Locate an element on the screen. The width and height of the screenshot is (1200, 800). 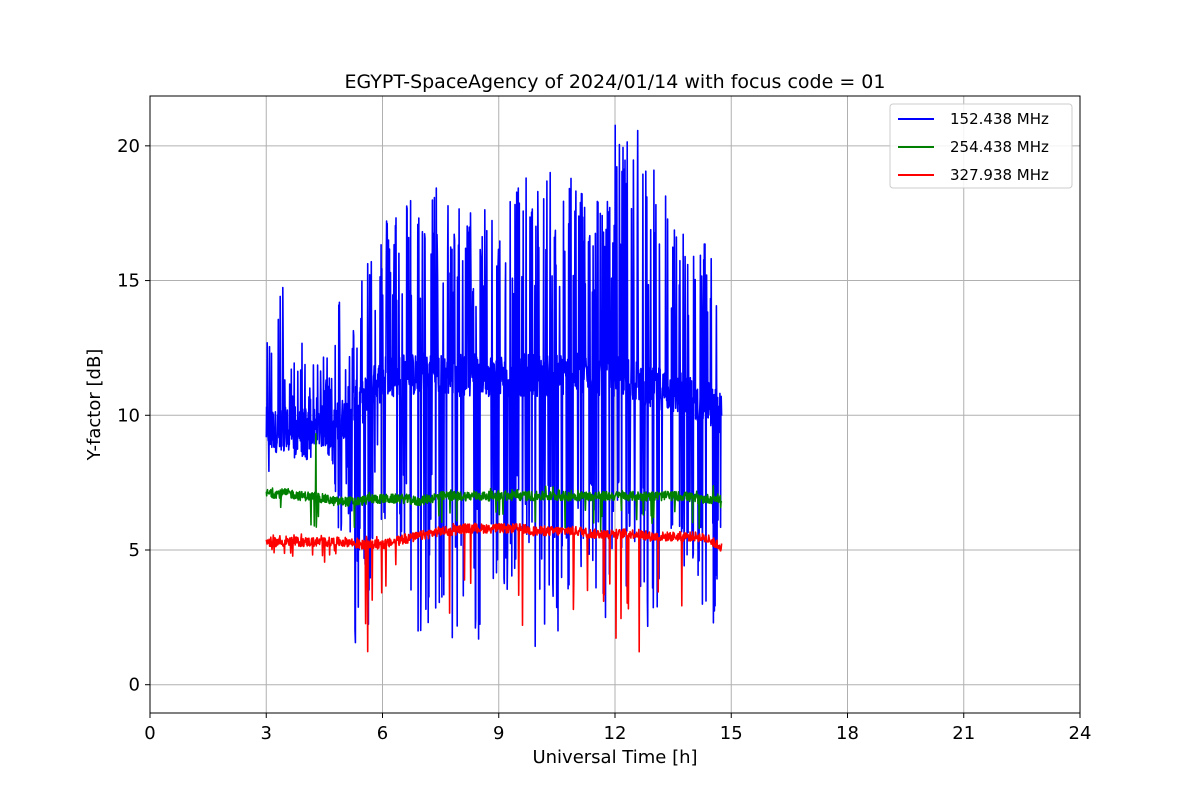
legend-label-1: 152.438 MHz is located at coordinates (999, 119).